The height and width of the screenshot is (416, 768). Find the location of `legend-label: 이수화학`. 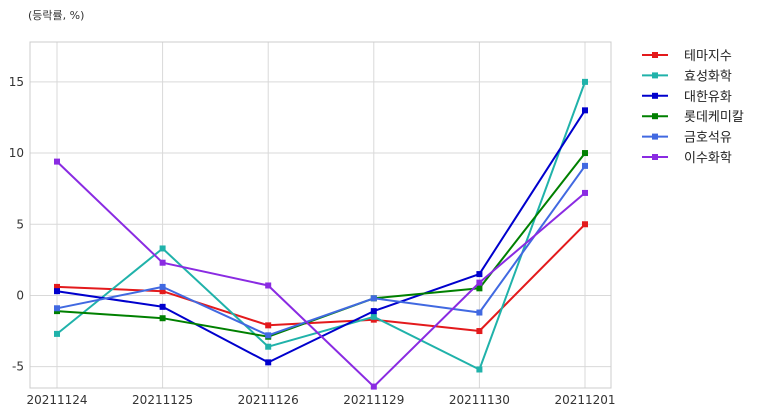

legend-label: 이수화학 is located at coordinates (708, 158).